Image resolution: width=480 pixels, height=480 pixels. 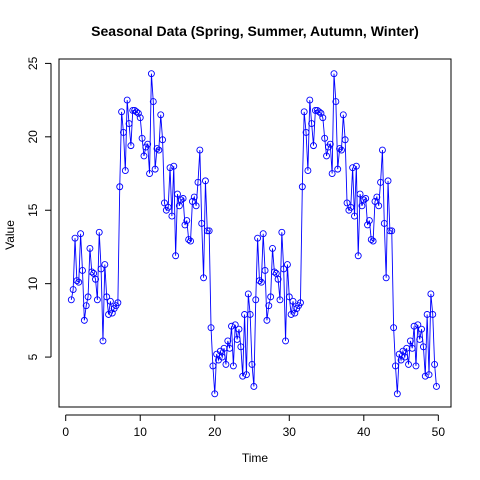 I want to click on x-tick-label: 20, so click(x=215, y=432).